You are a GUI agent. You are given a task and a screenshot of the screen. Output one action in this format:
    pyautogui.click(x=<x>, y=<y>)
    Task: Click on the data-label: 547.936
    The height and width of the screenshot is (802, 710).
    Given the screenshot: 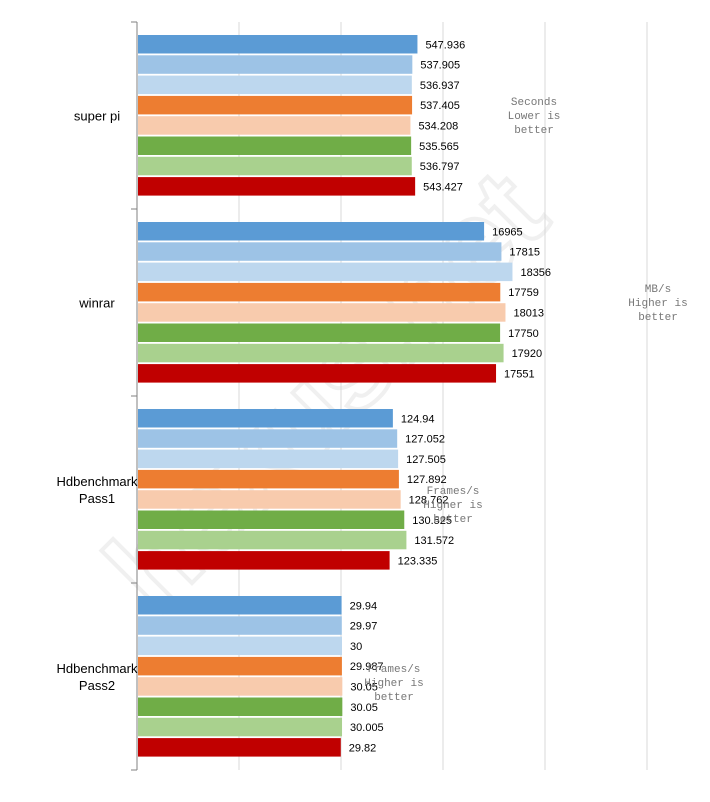 What is the action you would take?
    pyautogui.click(x=445, y=45)
    